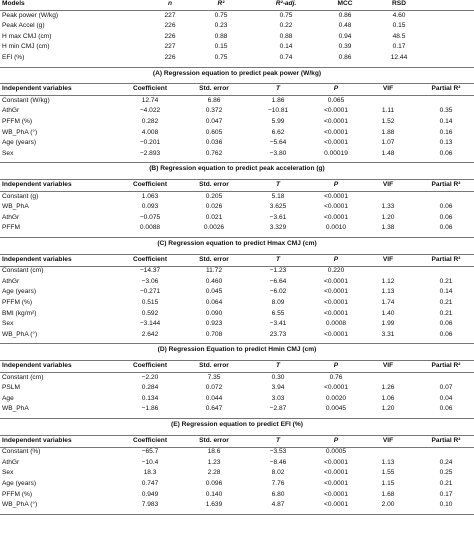 Image resolution: width=474 pixels, height=548 pixels. What do you see at coordinates (237, 102) in the screenshot?
I see `section-row: Constant (W/kg) 12.74 6.86 1.86 0.065` at bounding box center [237, 102].